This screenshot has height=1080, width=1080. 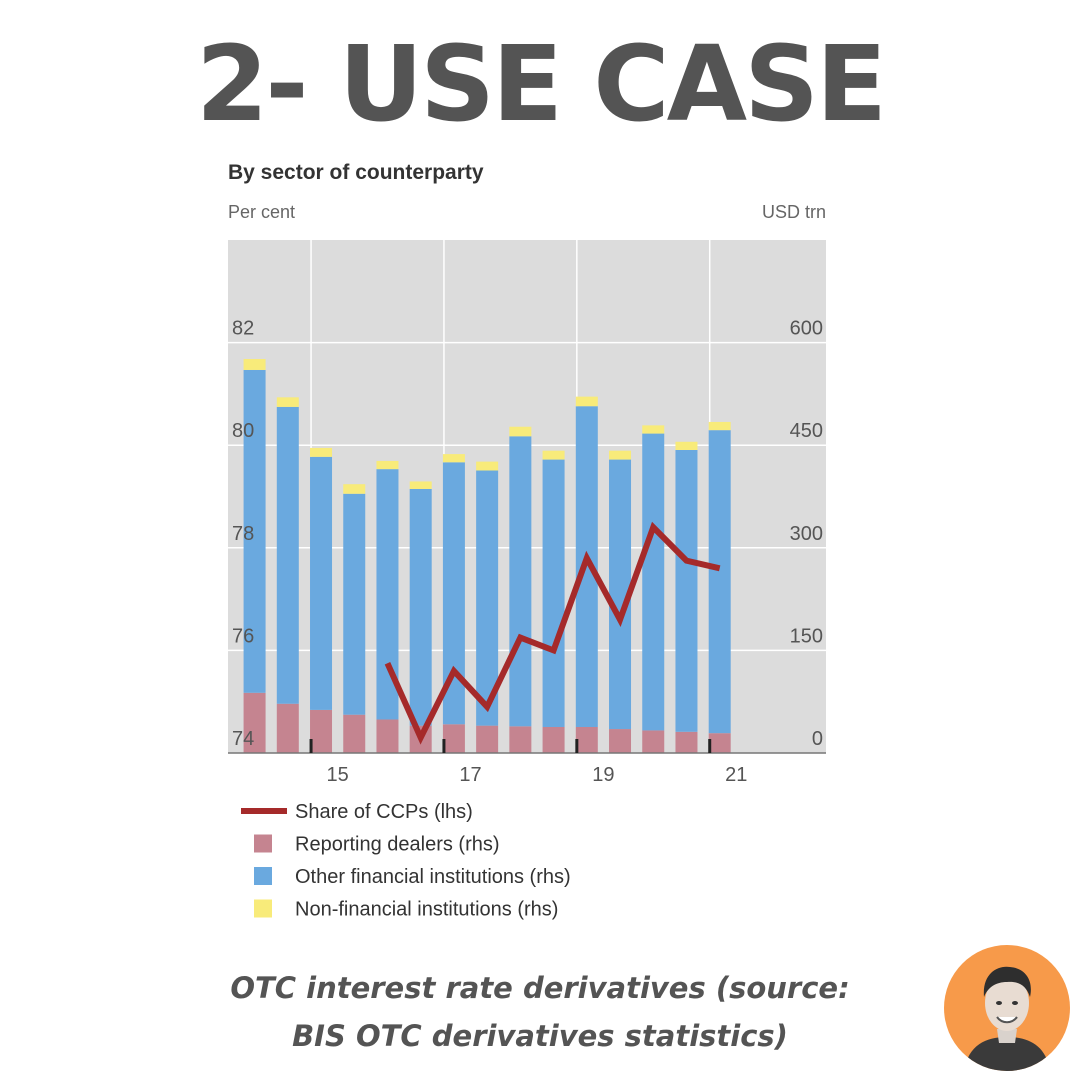 What do you see at coordinates (1007, 1008) in the screenshot?
I see `author-avatar` at bounding box center [1007, 1008].